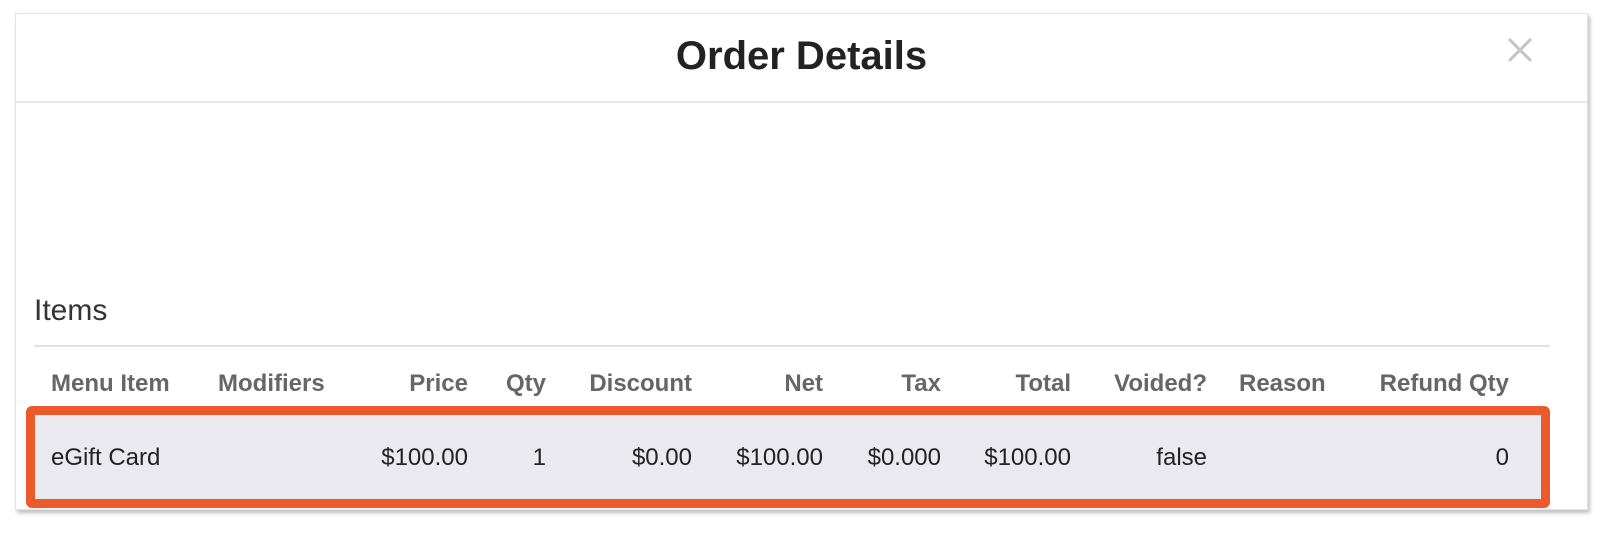 This screenshot has height=536, width=1606. Describe the element at coordinates (1043, 383) in the screenshot. I see `column-header-total: Total` at that location.